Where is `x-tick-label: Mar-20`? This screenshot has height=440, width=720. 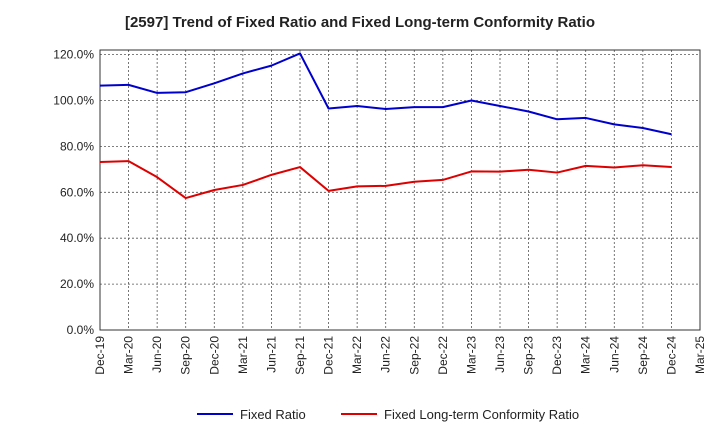 x-tick-label: Mar-20 is located at coordinates (129, 355).